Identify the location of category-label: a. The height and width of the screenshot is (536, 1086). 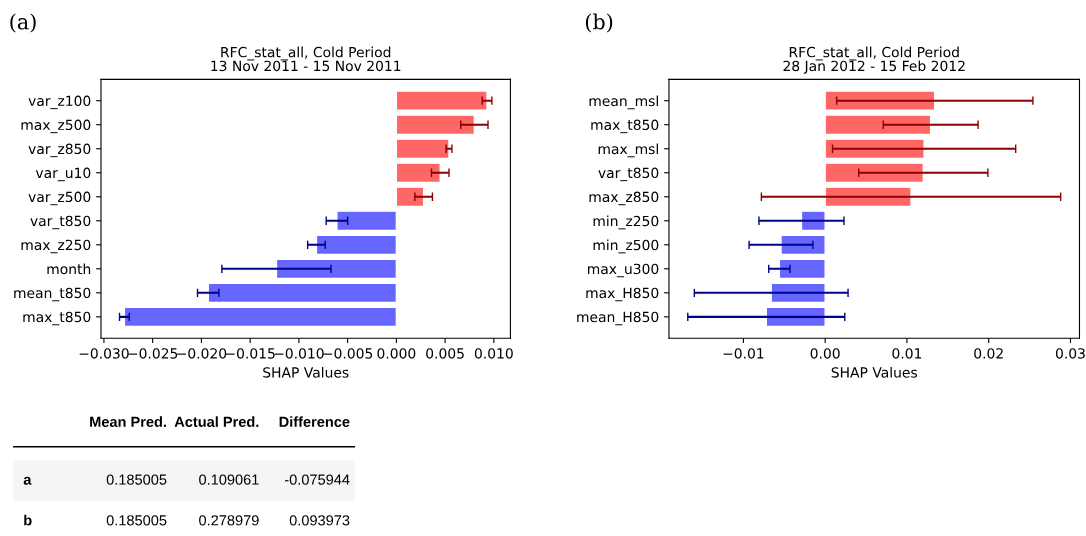
(27, 480).